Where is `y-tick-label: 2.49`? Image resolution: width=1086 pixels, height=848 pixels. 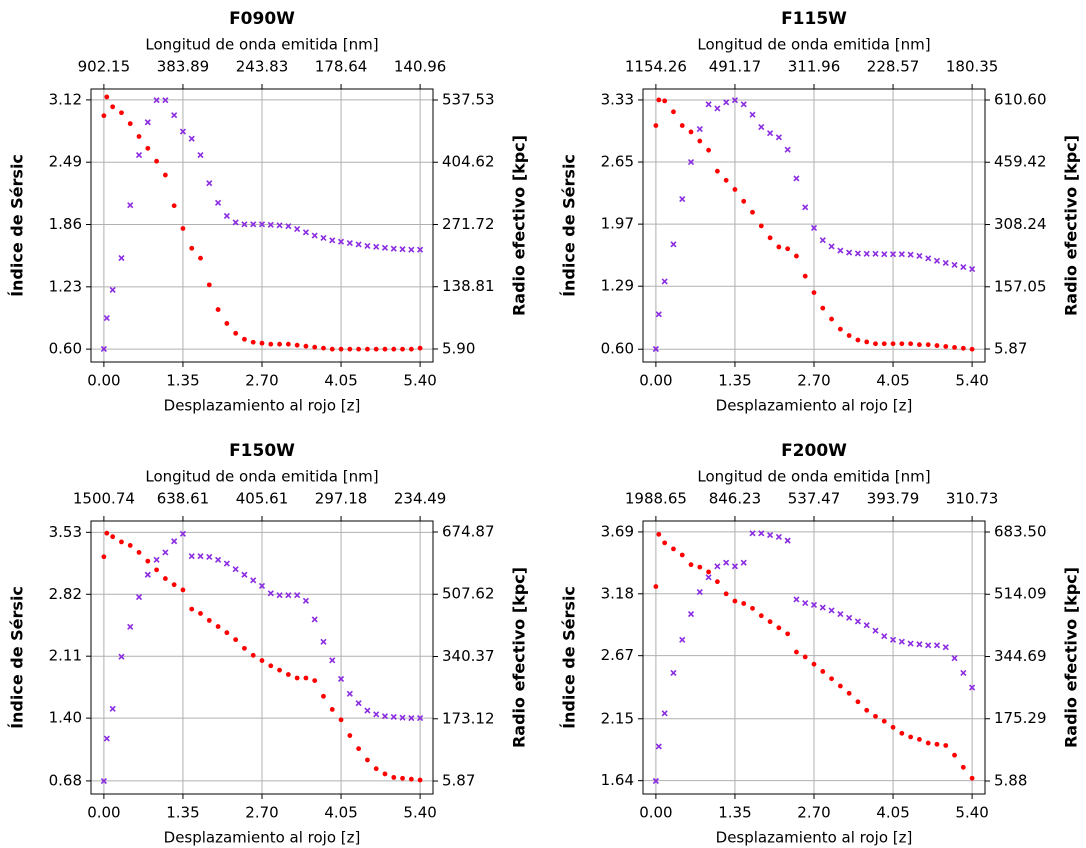 y-tick-label: 2.49 is located at coordinates (65, 162).